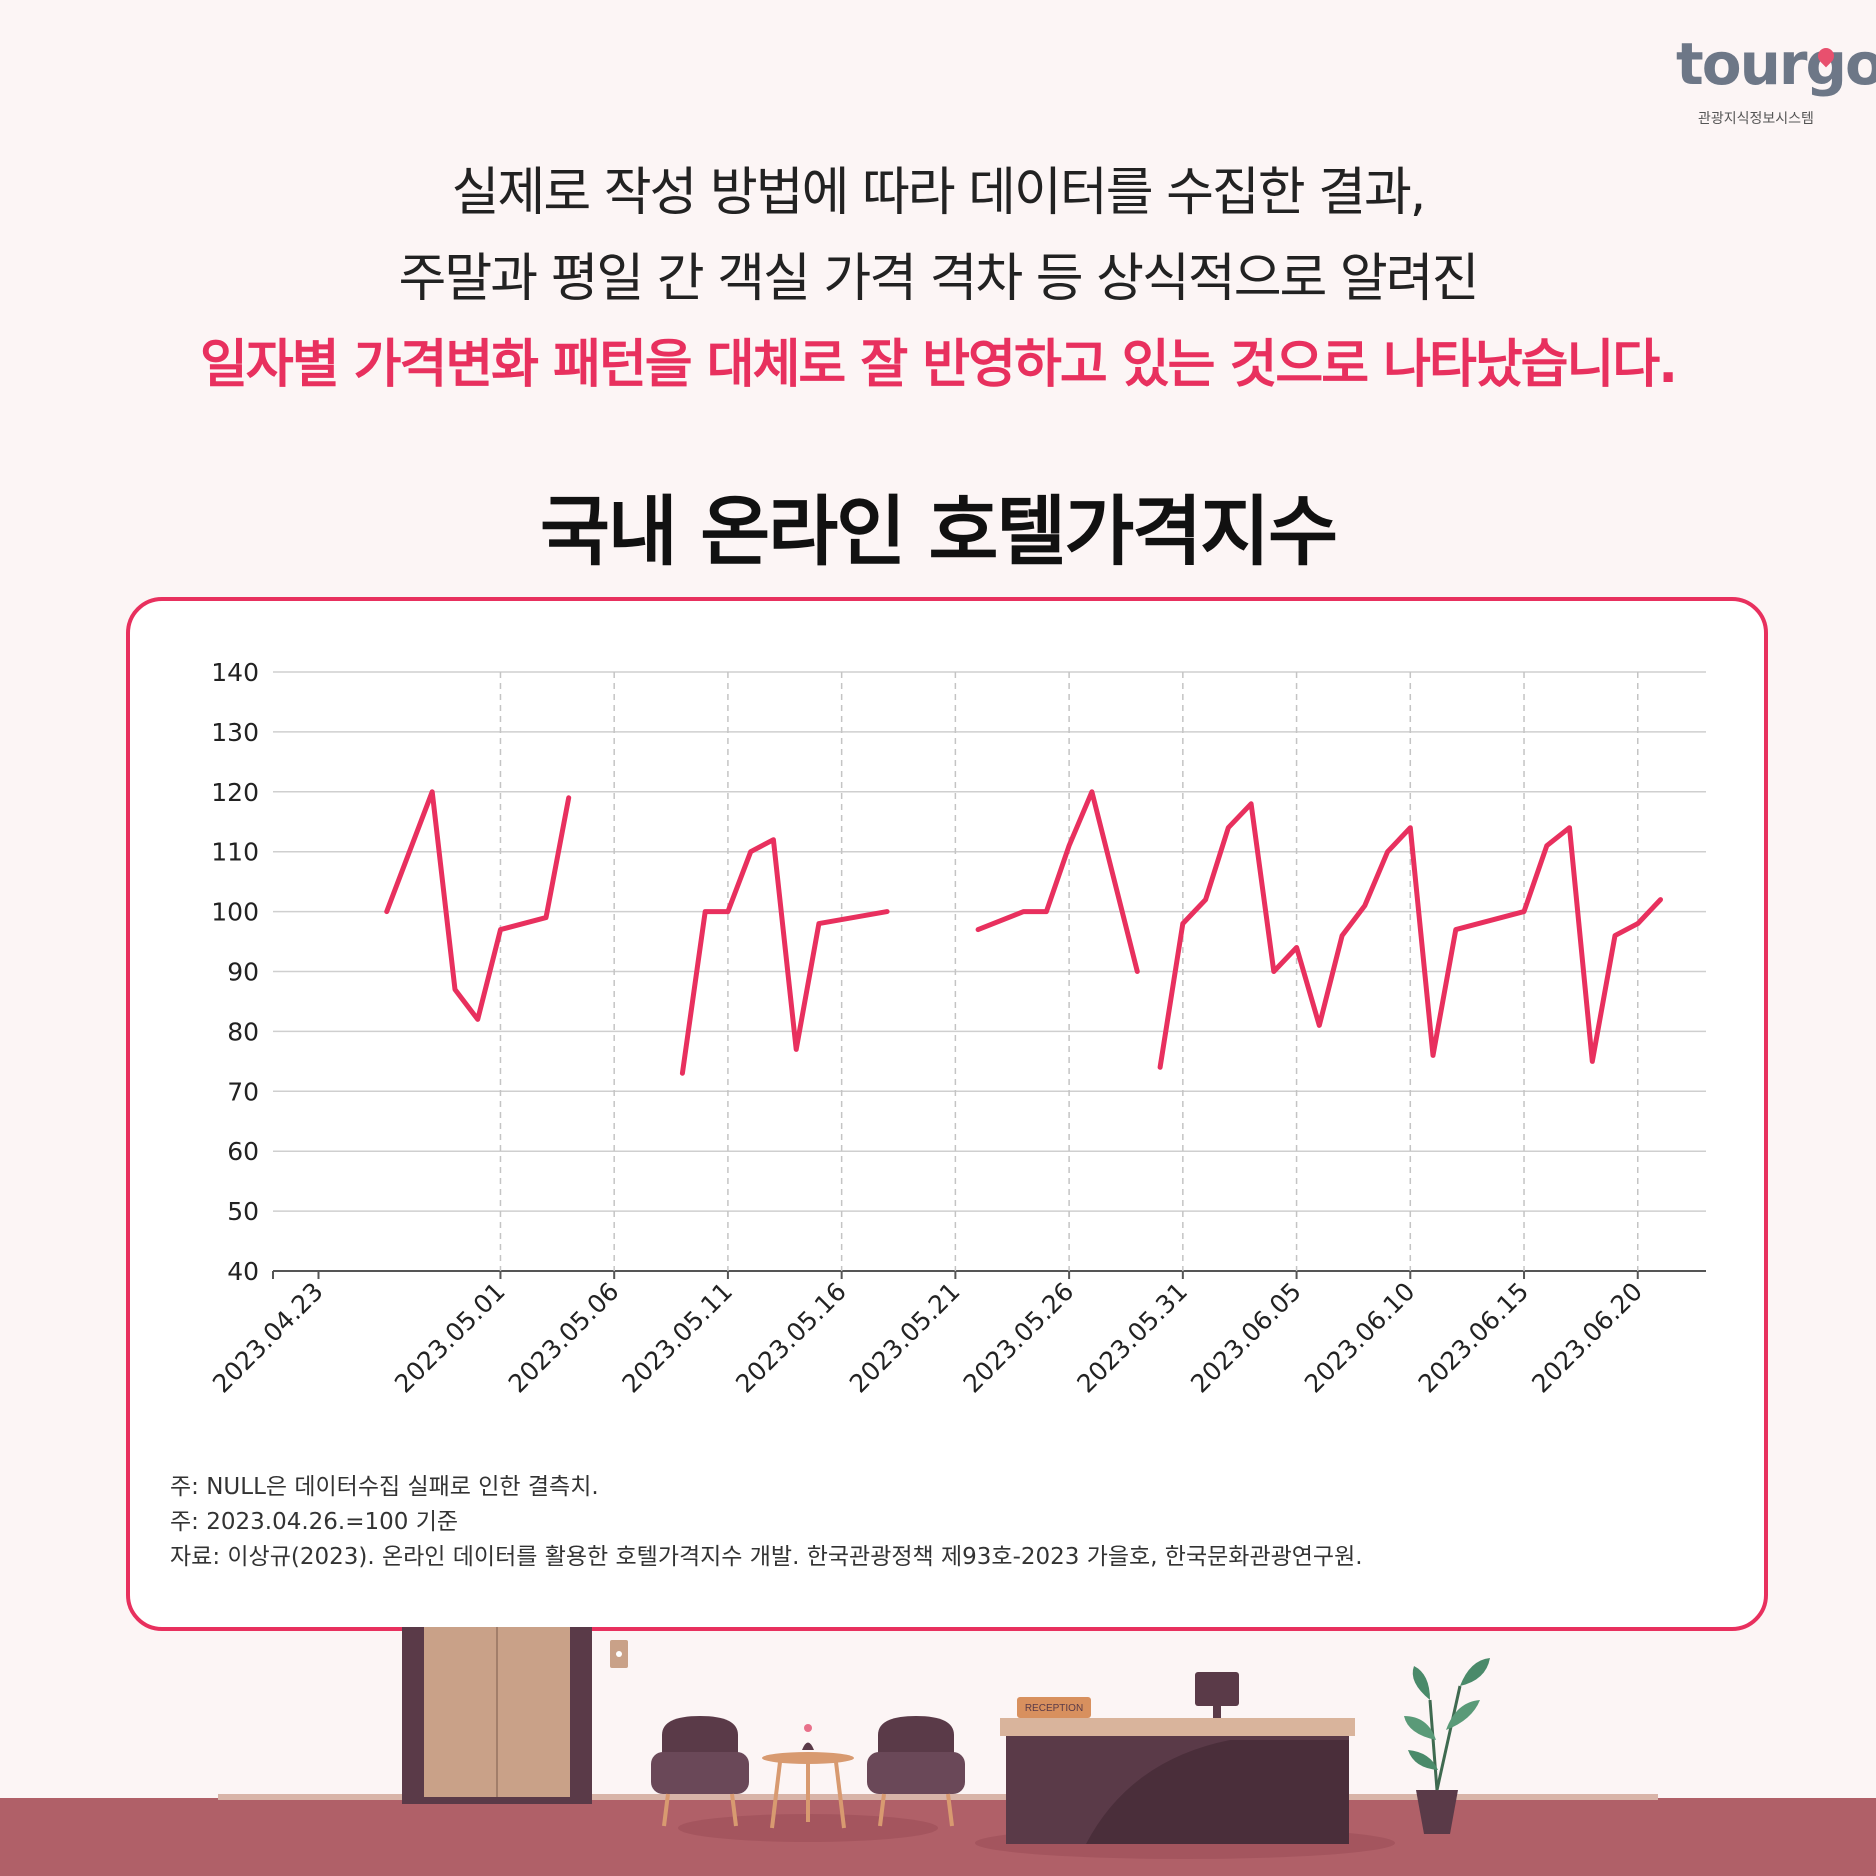 This screenshot has width=1876, height=1876. What do you see at coordinates (1019, 1337) in the screenshot?
I see `x-tick-label: 2023.05.26` at bounding box center [1019, 1337].